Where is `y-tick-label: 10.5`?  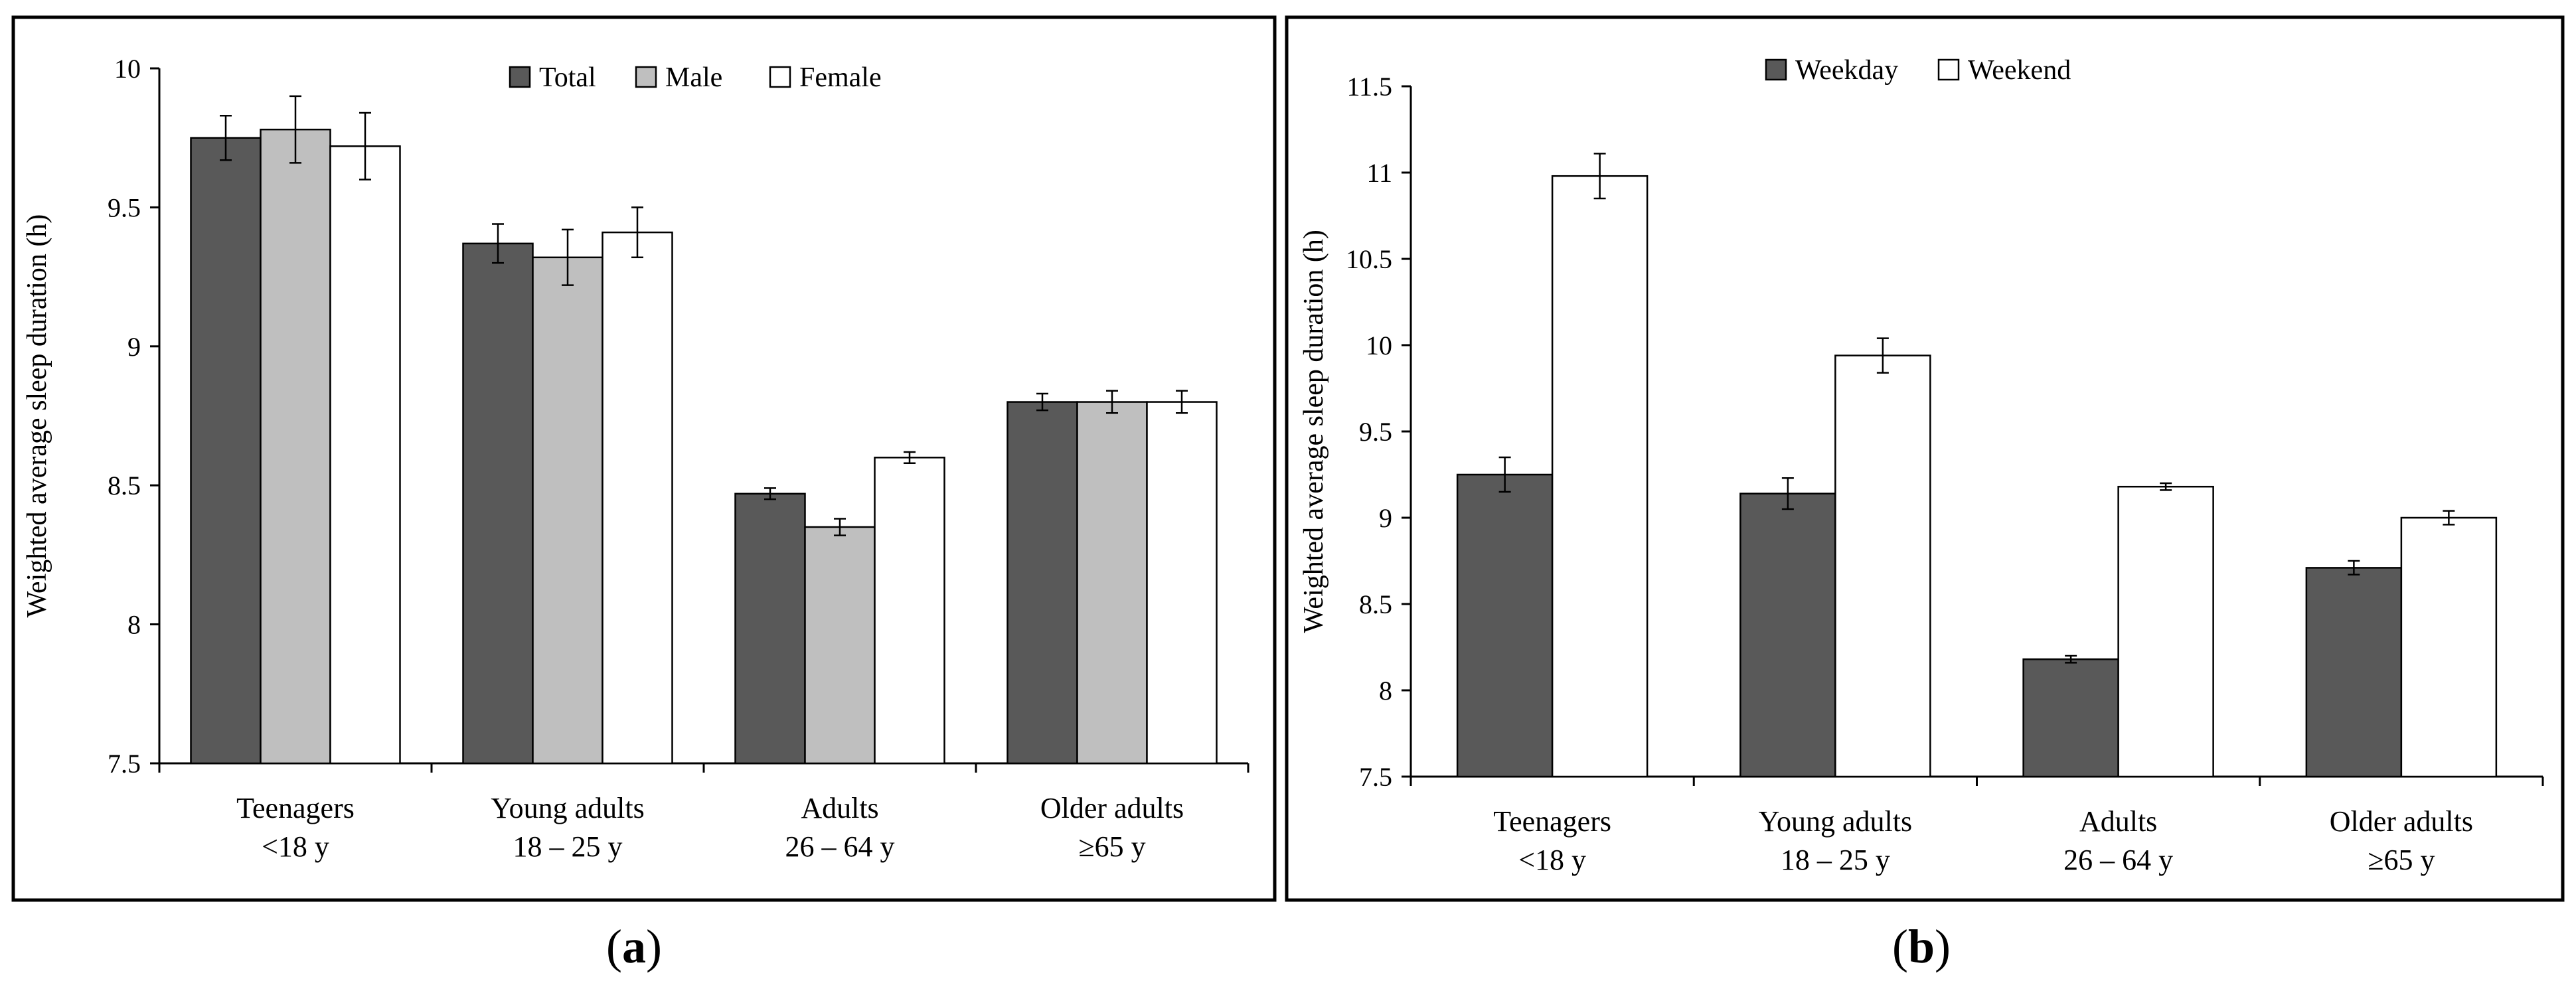
y-tick-label: 10.5 is located at coordinates (1369, 259).